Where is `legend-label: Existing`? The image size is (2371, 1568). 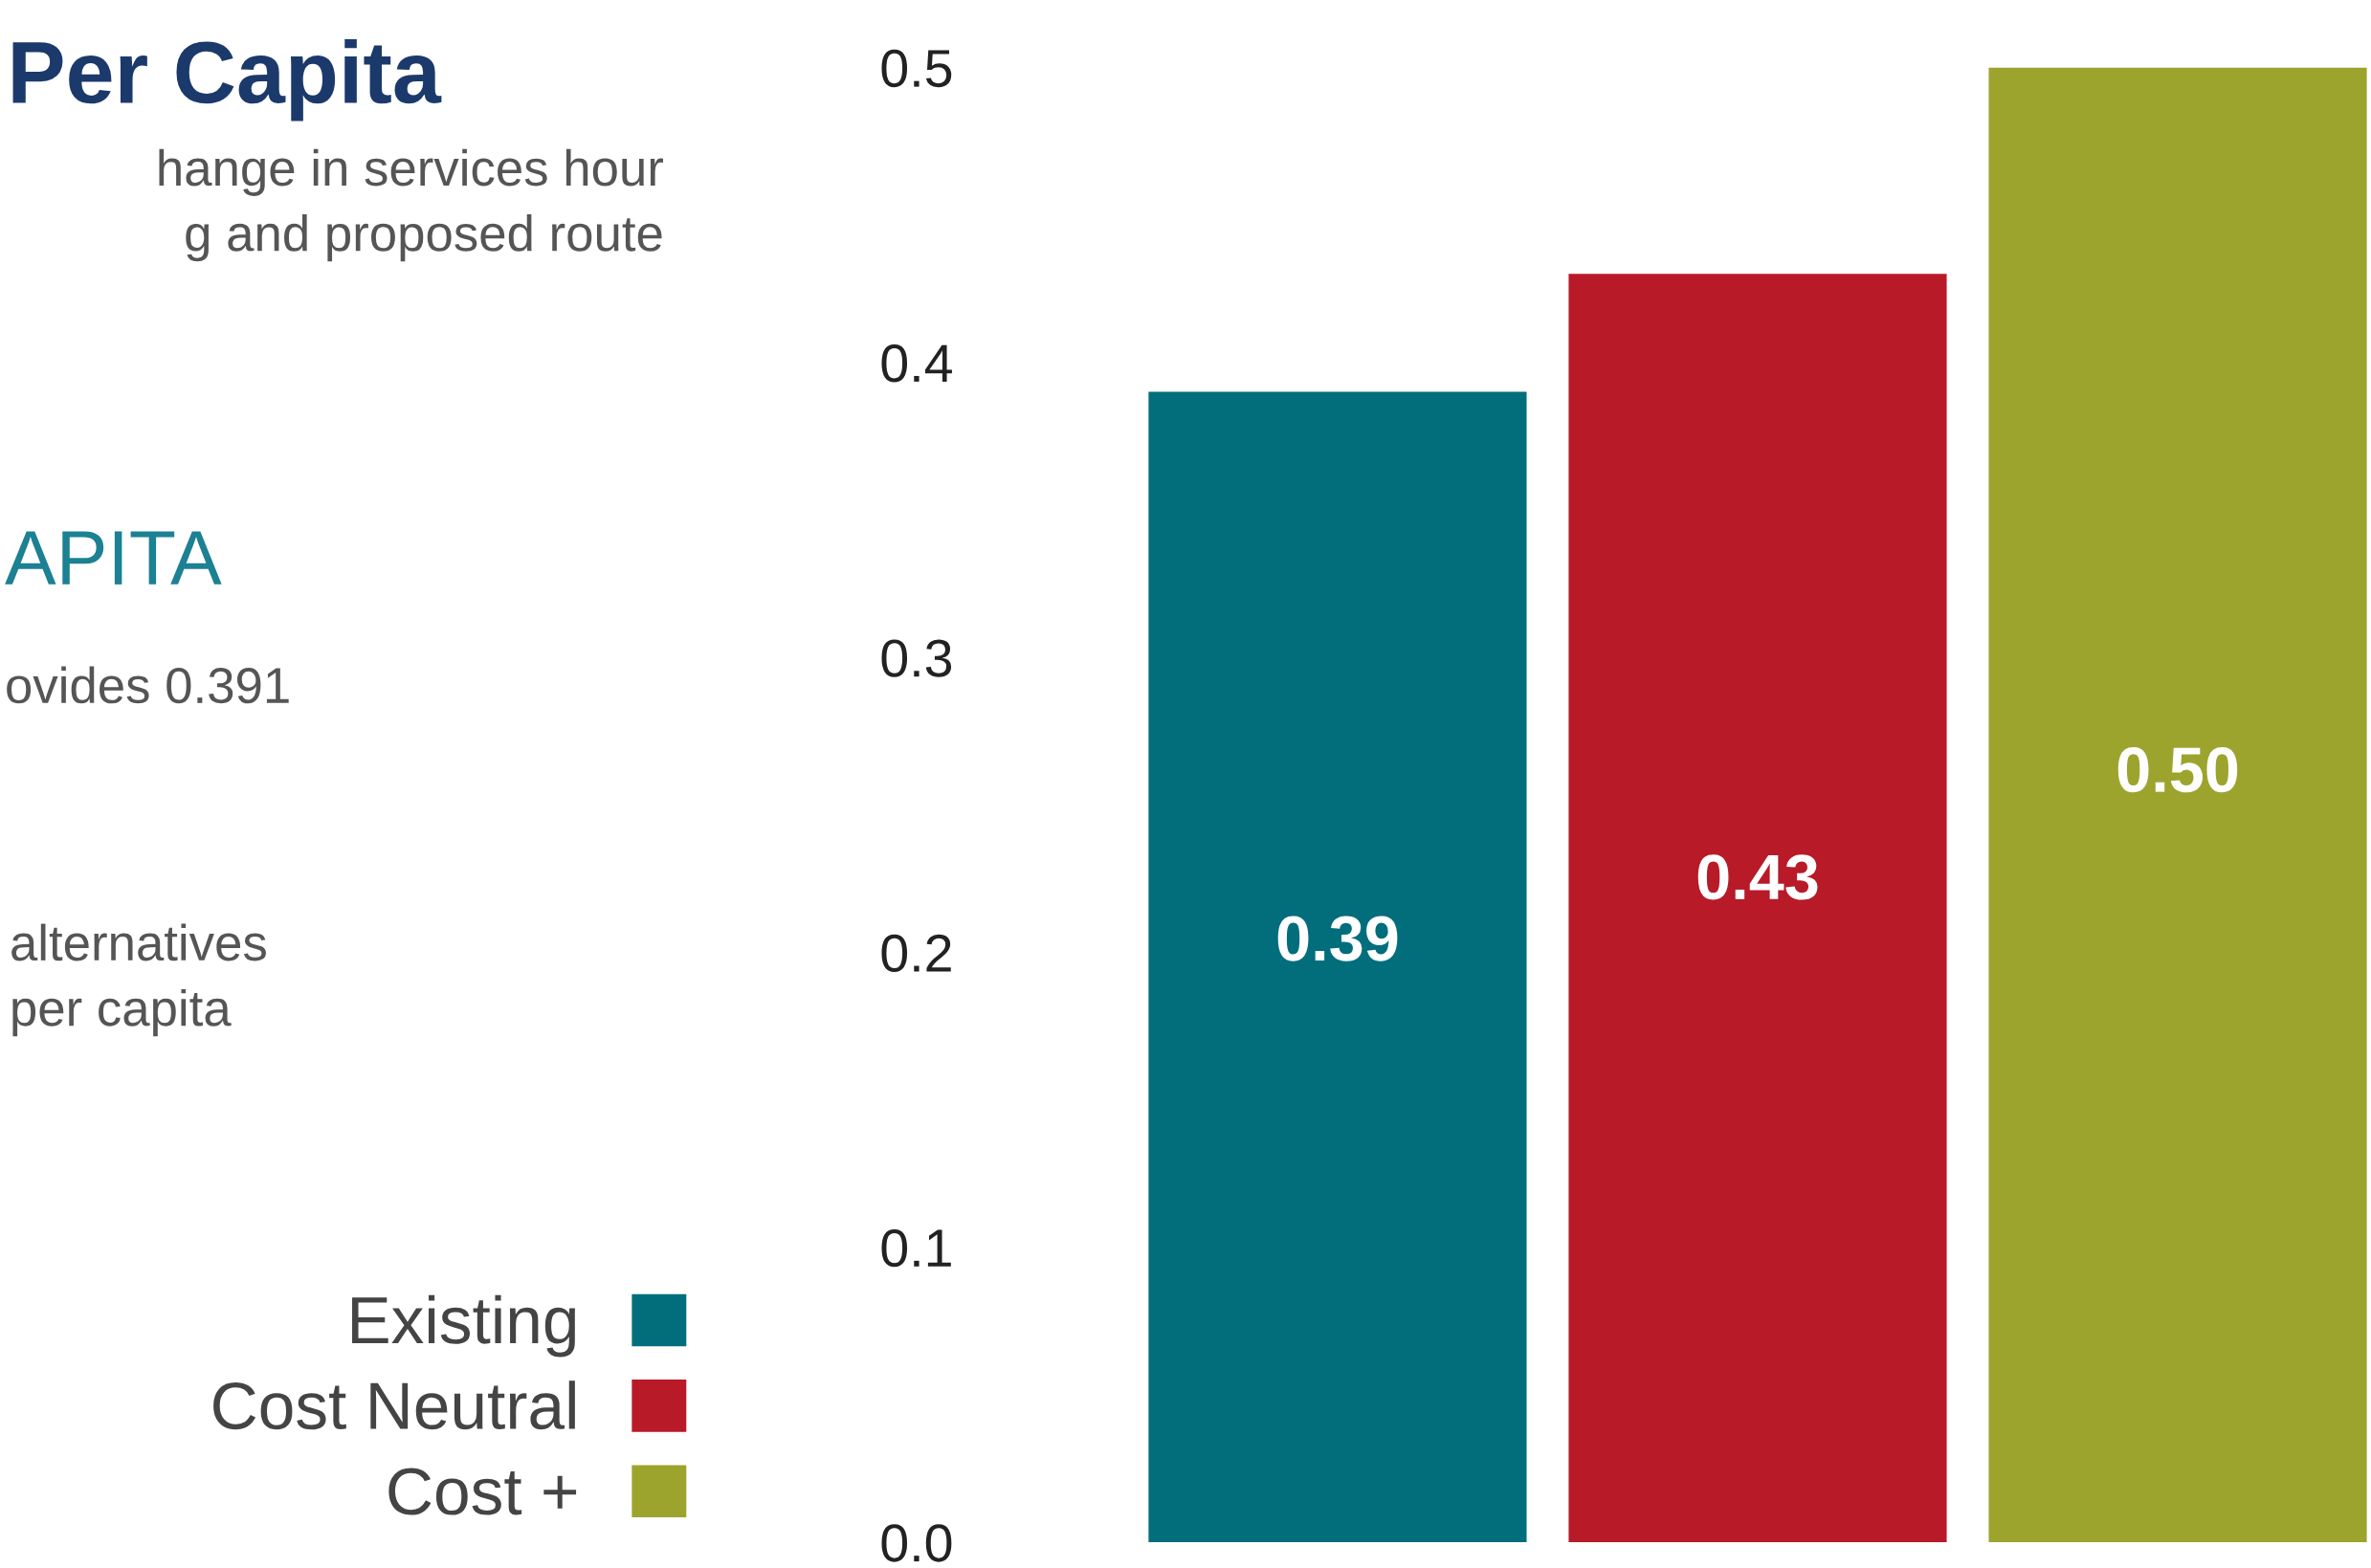 legend-label: Existing is located at coordinates (464, 1326).